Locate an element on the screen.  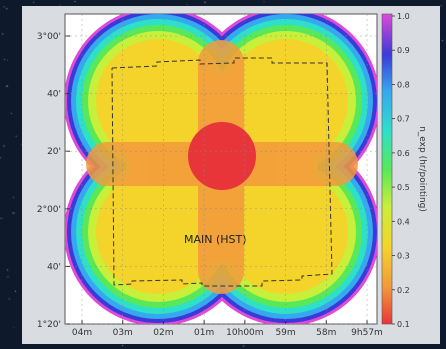
colorbar-ticks: 1.0 0.9 0.8 0.7 0.6 0.5 0.4 0.3 0.2 0.1 is located at coordinates (401, 170).